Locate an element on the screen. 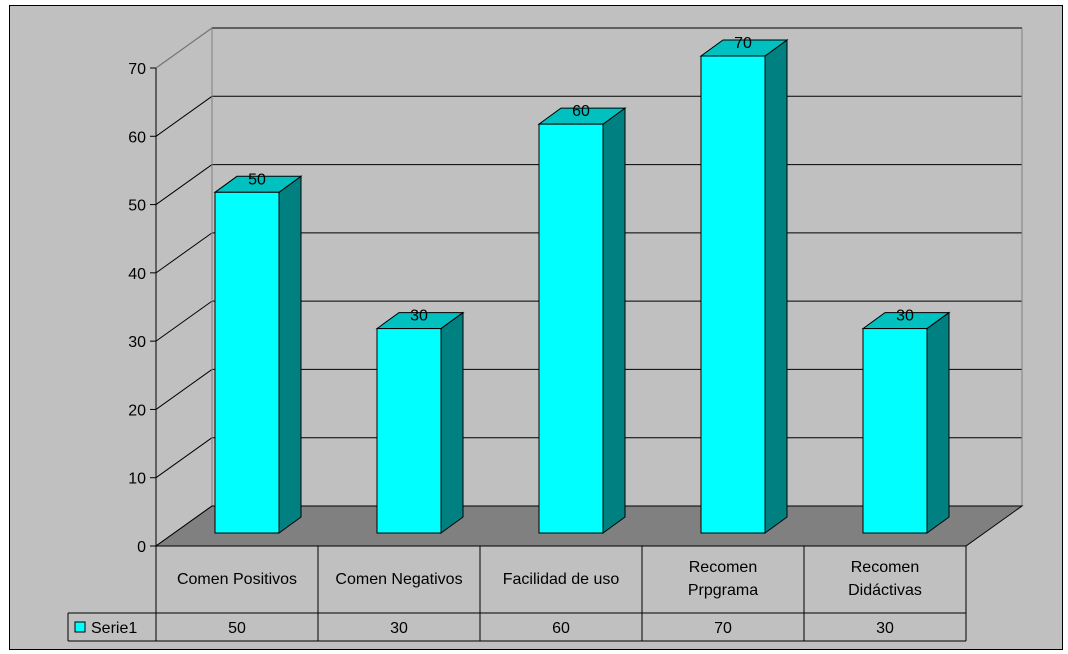  category-label: Didáctivas is located at coordinates (885, 590).